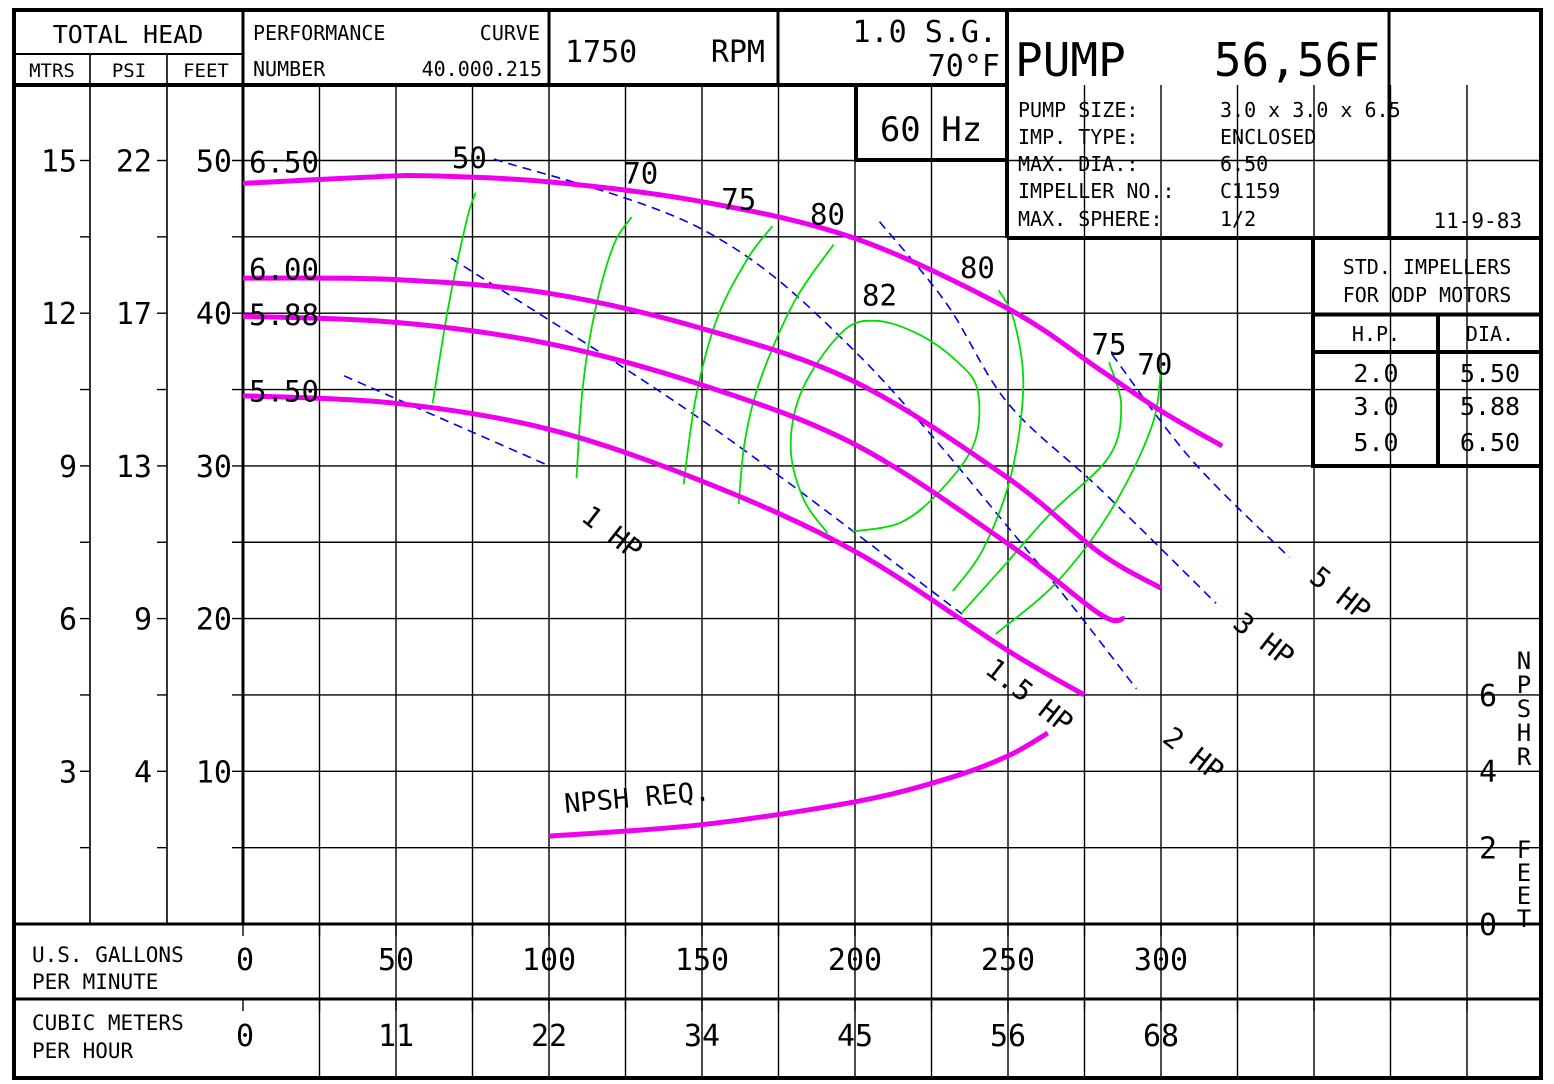 This screenshot has height=1084, width=1554. Describe the element at coordinates (1488, 696) in the screenshot. I see `npsh-tick-label: 6` at that location.